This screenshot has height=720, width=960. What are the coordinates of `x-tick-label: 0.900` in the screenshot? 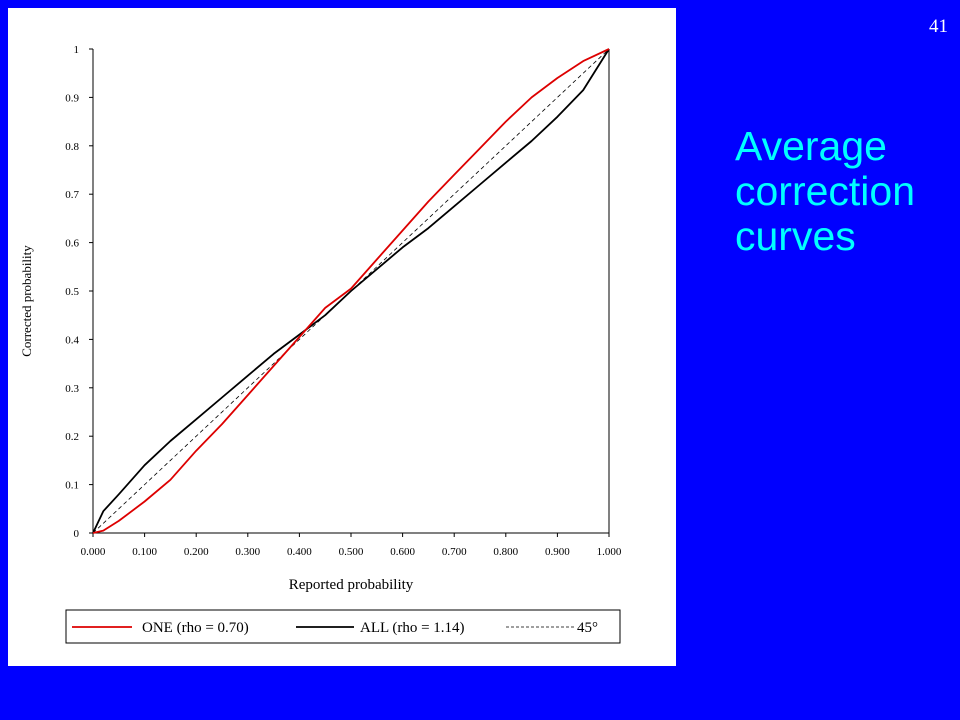 It's located at (557, 552).